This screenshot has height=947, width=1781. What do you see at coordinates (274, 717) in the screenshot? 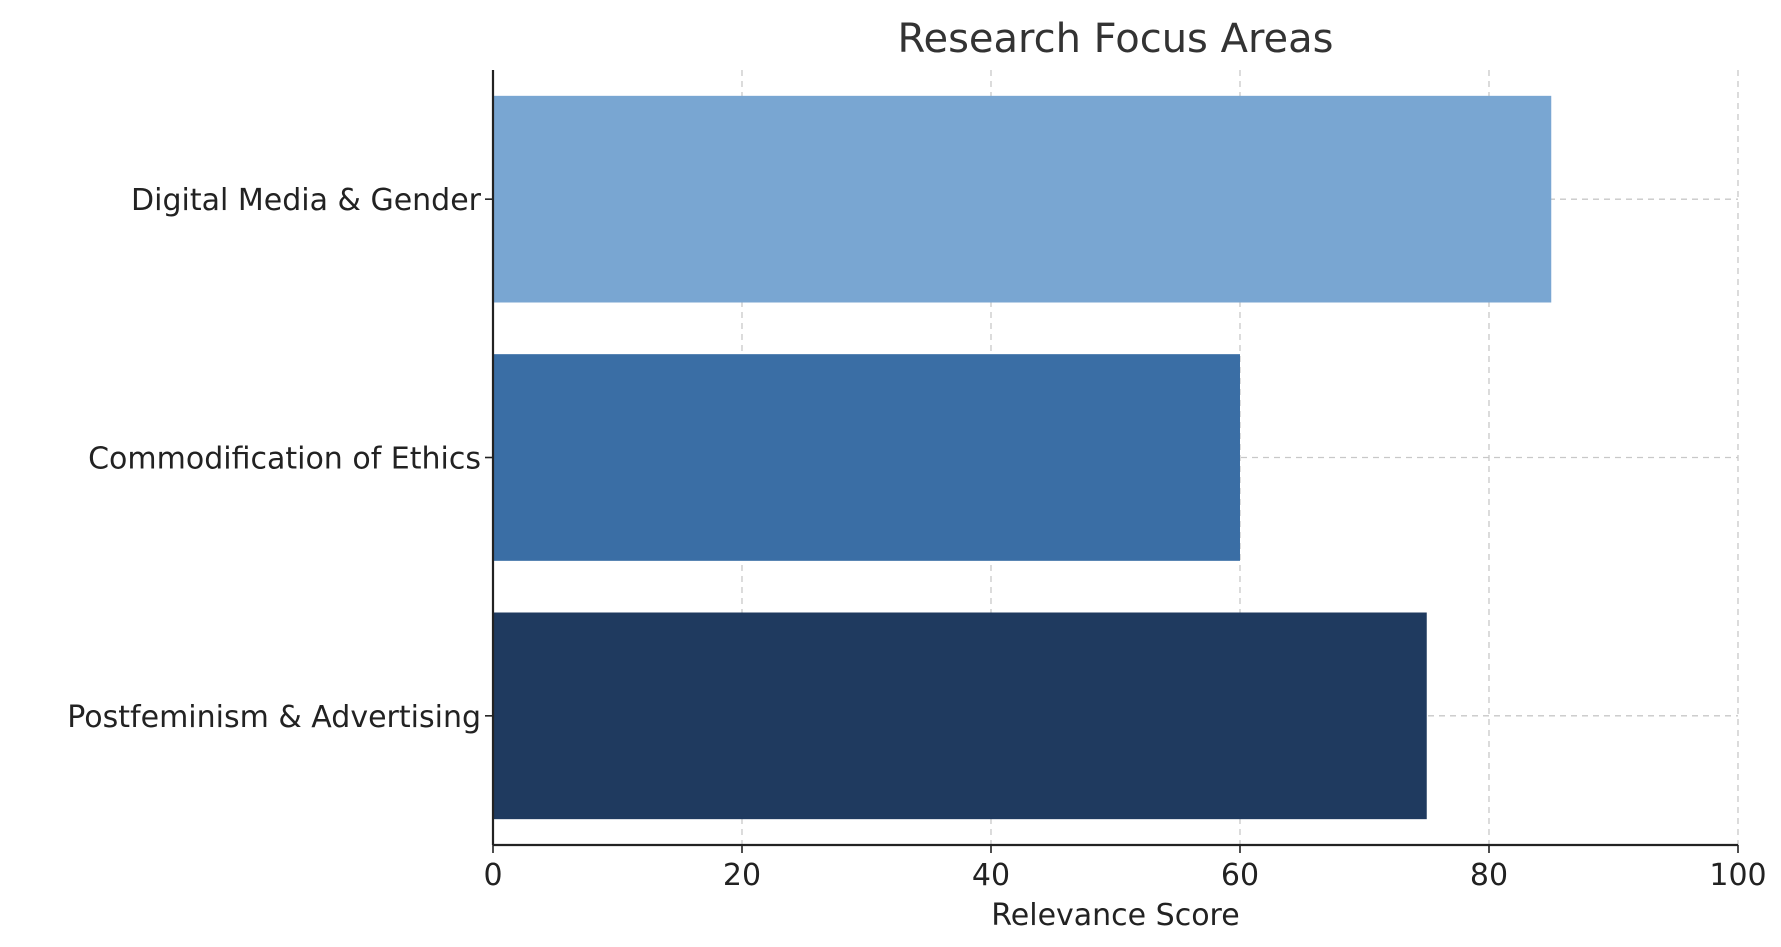
I see `y-tick-label: Postfeminism & Advertising` at bounding box center [274, 717].